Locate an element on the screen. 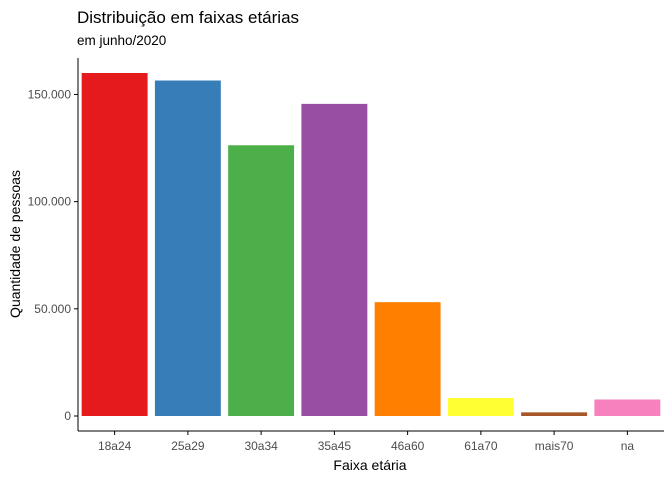  bar-46a60 is located at coordinates (407, 359).